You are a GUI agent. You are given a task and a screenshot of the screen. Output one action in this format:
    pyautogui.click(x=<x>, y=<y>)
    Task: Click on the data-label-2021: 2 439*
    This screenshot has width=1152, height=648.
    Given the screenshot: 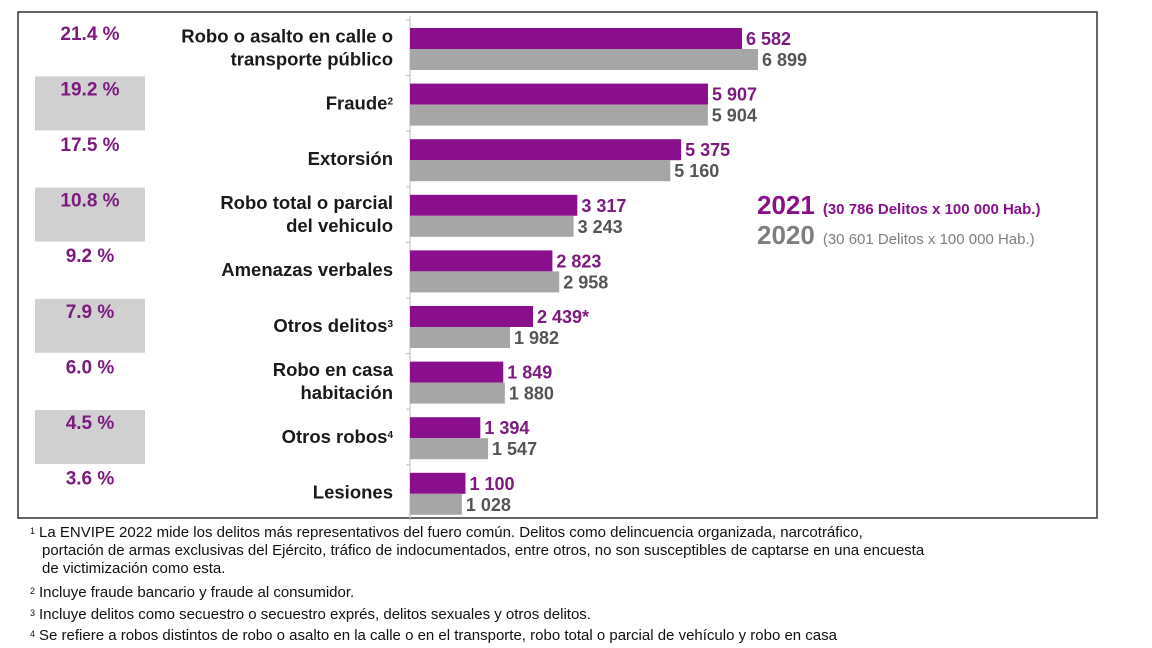 What is the action you would take?
    pyautogui.click(x=563, y=317)
    